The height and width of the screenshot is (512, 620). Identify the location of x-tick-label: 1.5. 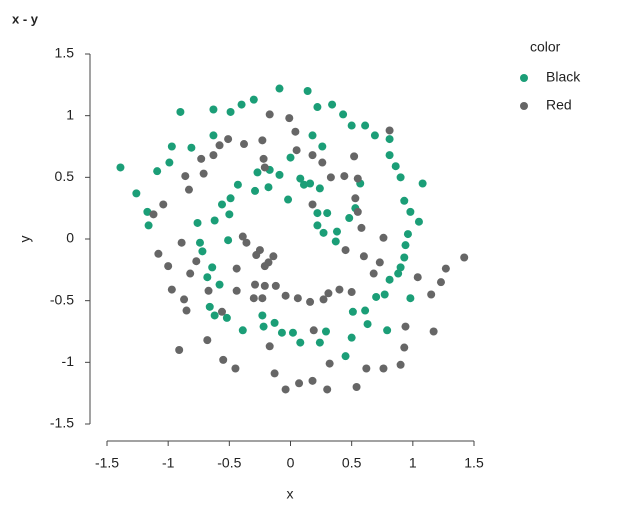
(474, 463).